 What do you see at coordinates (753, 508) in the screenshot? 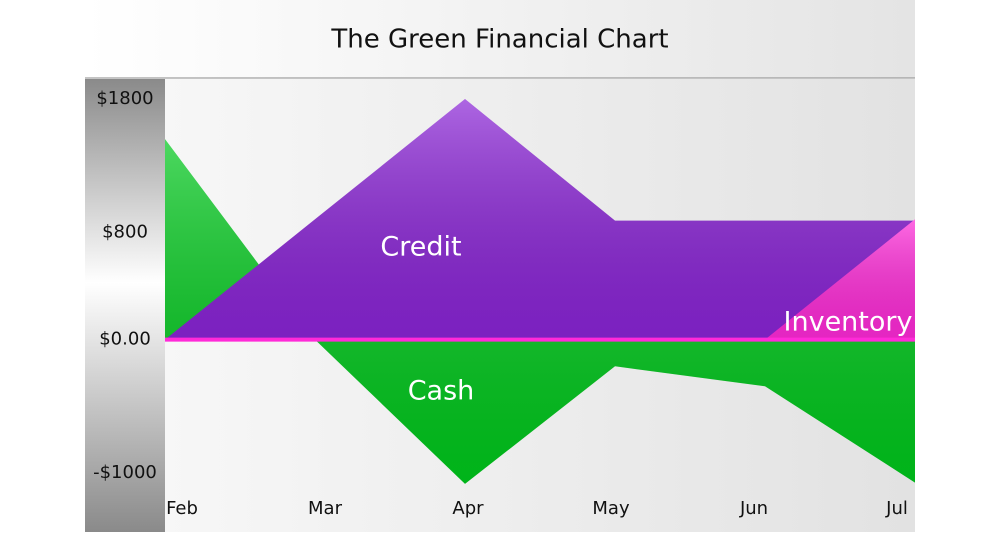
I see `x-tick-label: Jun` at bounding box center [753, 508].